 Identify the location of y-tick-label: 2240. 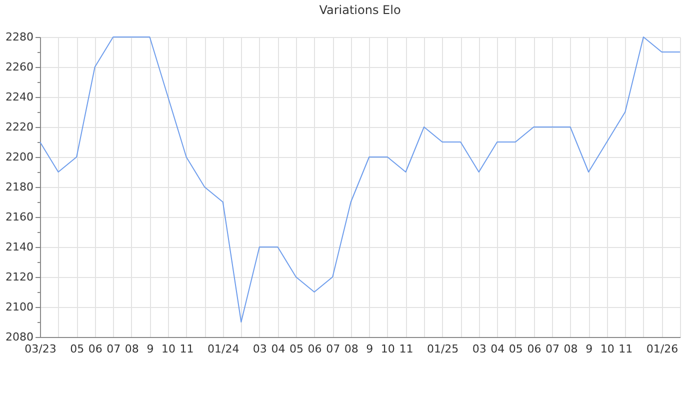
(20, 97).